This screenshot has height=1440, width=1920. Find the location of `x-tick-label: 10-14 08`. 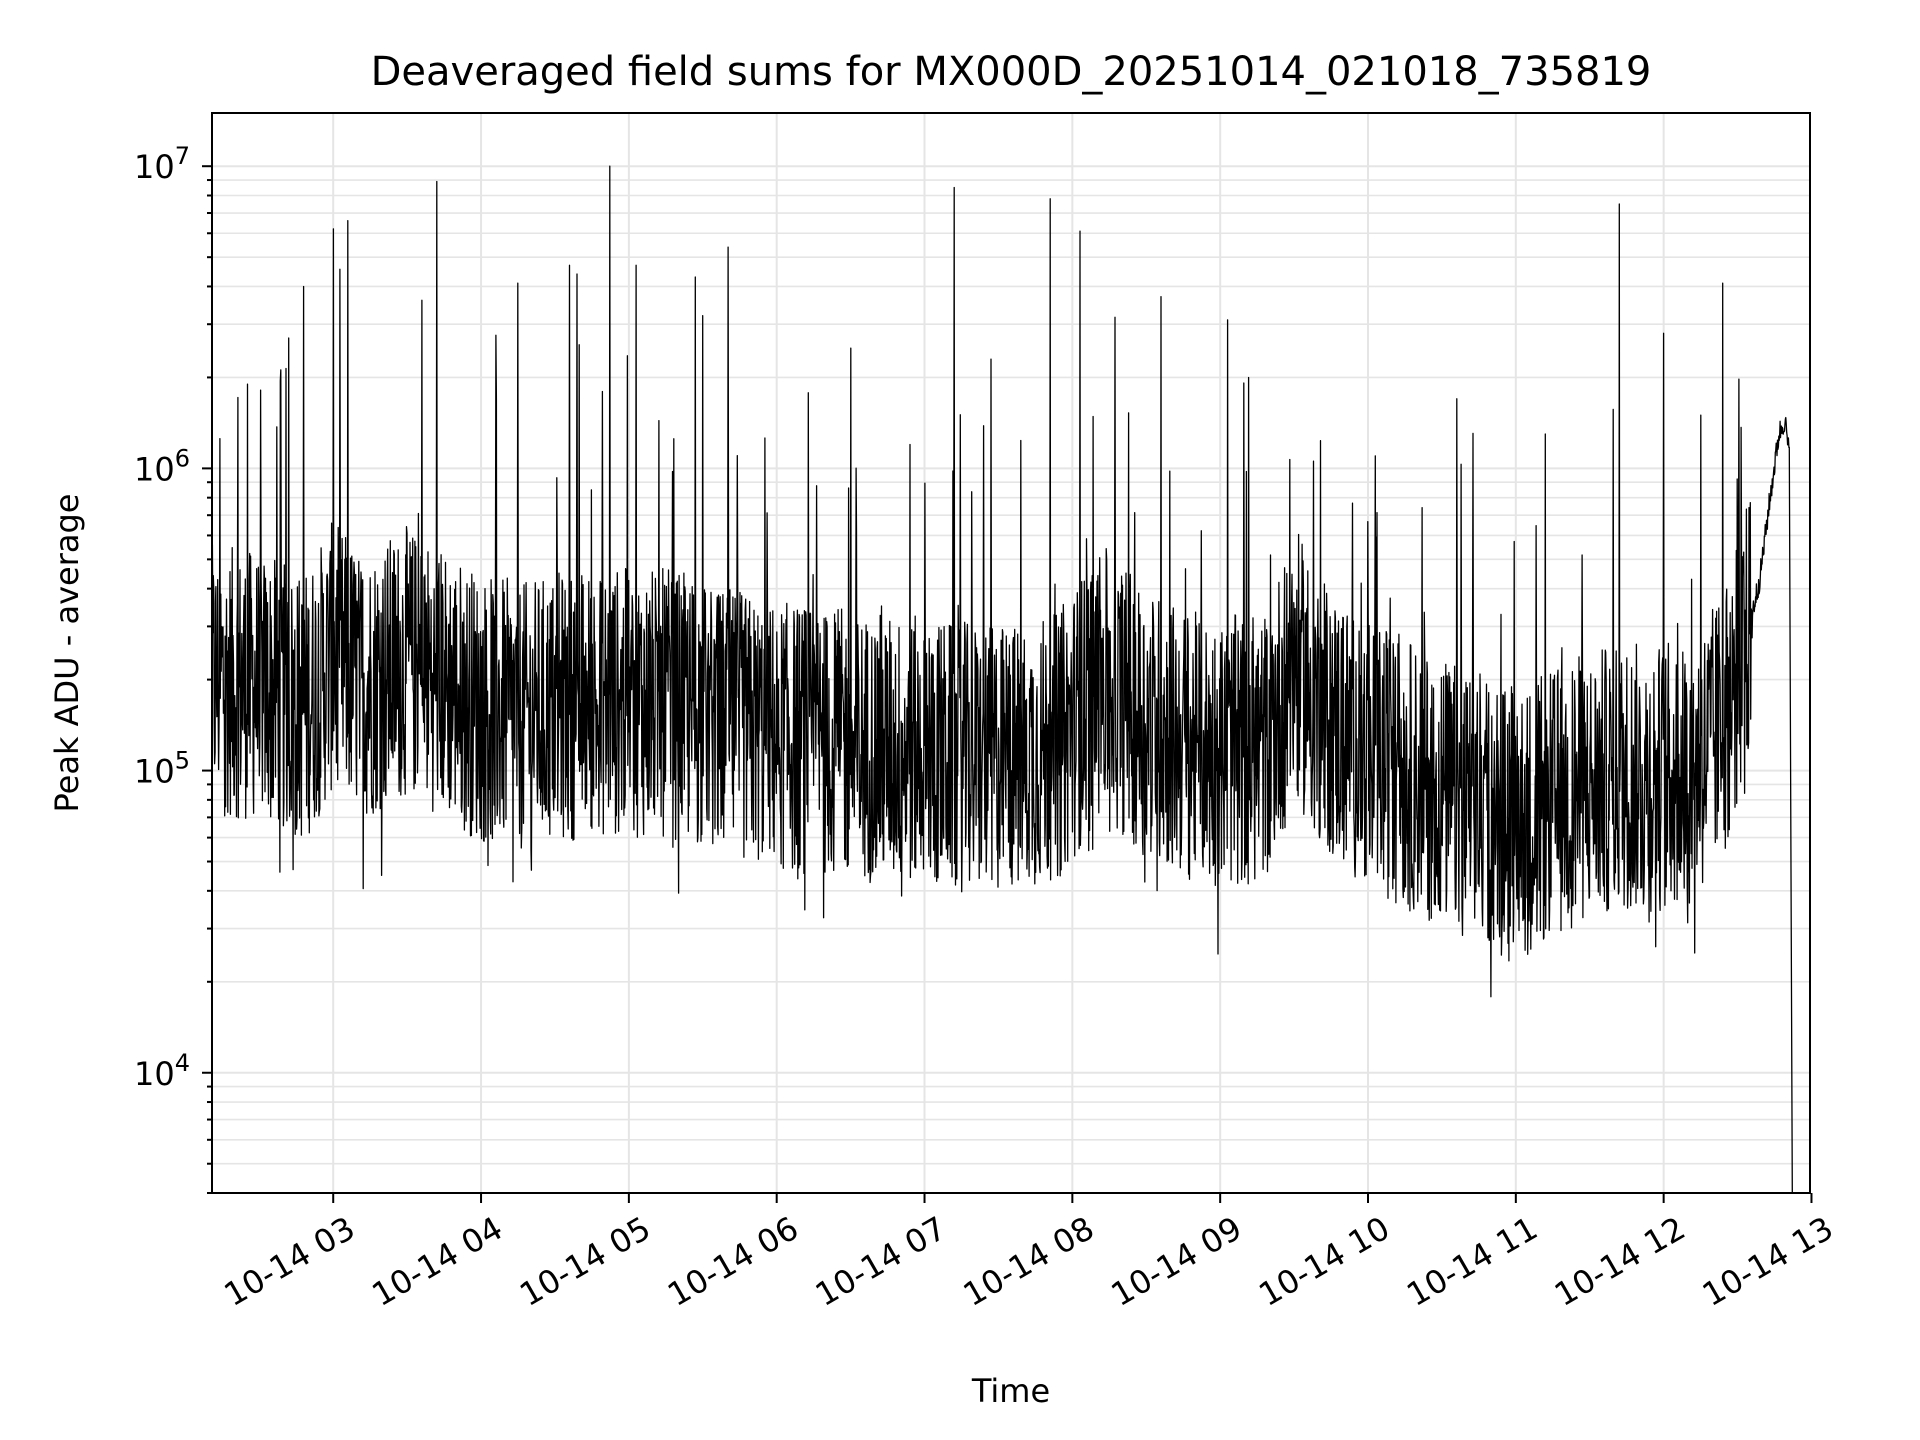

x-tick-label: 10-14 08 is located at coordinates (1029, 1261).